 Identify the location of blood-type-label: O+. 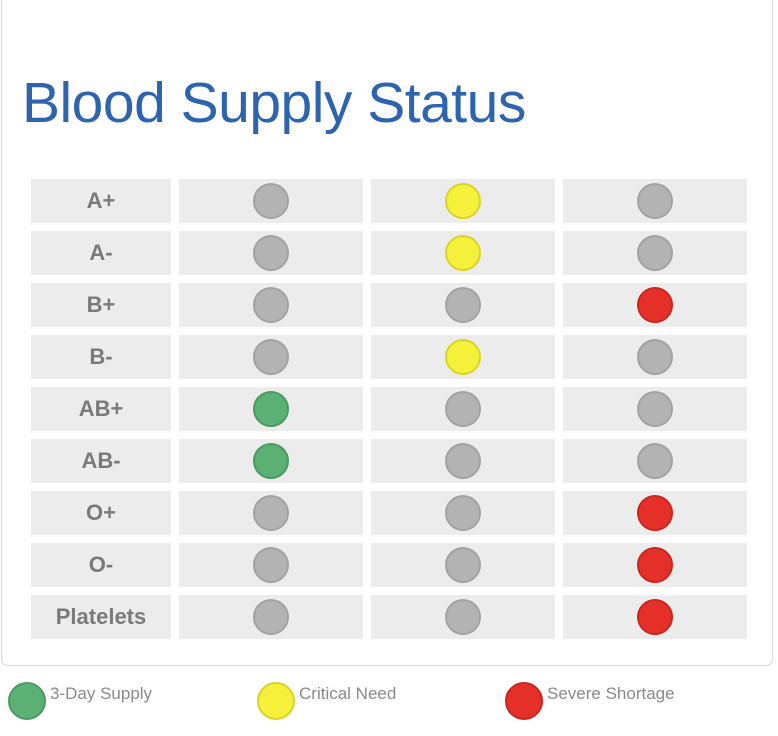
(101, 512).